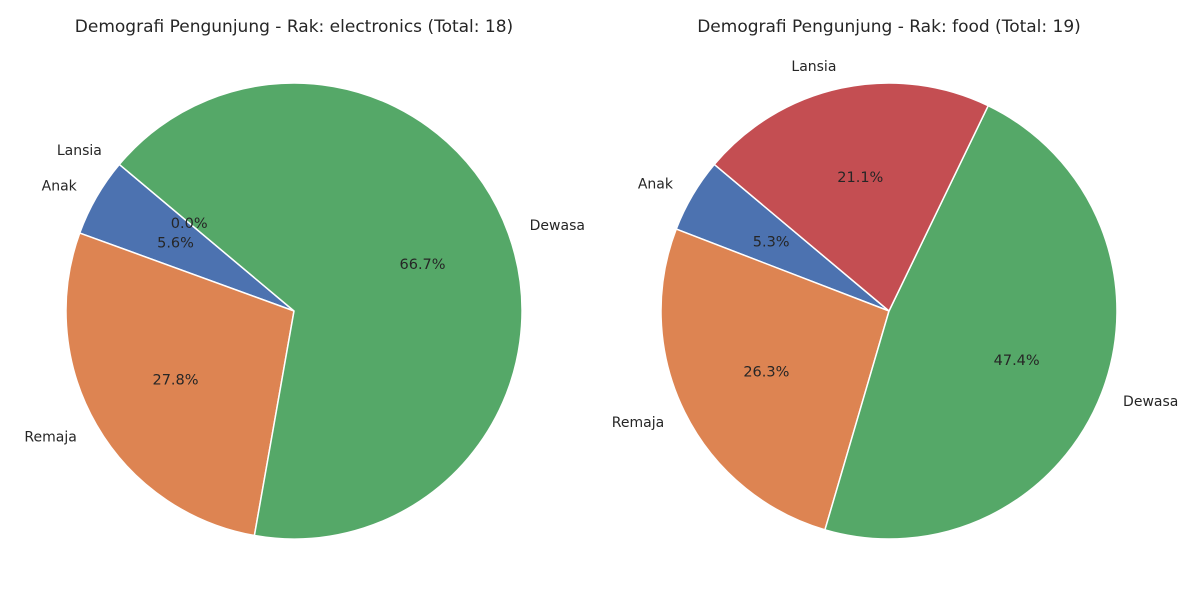 This screenshot has height=600, width=1200. Describe the element at coordinates (813, 67) in the screenshot. I see `slice-label-food-lansia: Lansia` at that location.